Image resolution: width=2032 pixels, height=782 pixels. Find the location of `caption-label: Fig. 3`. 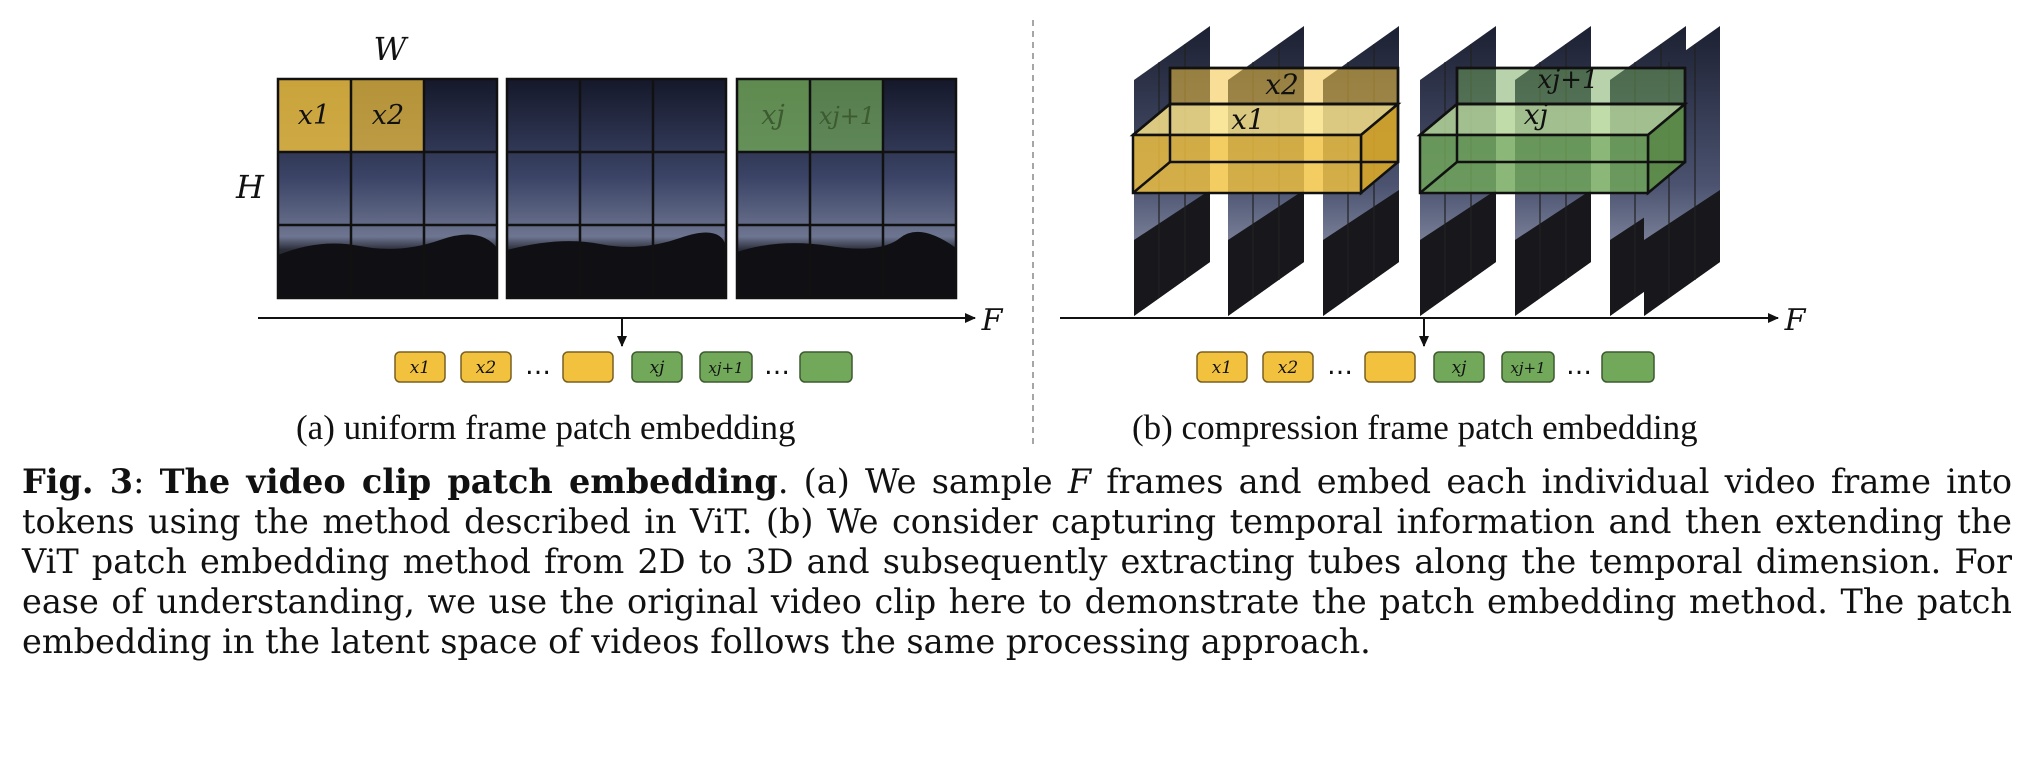

caption-label: Fig. 3 is located at coordinates (78, 481).